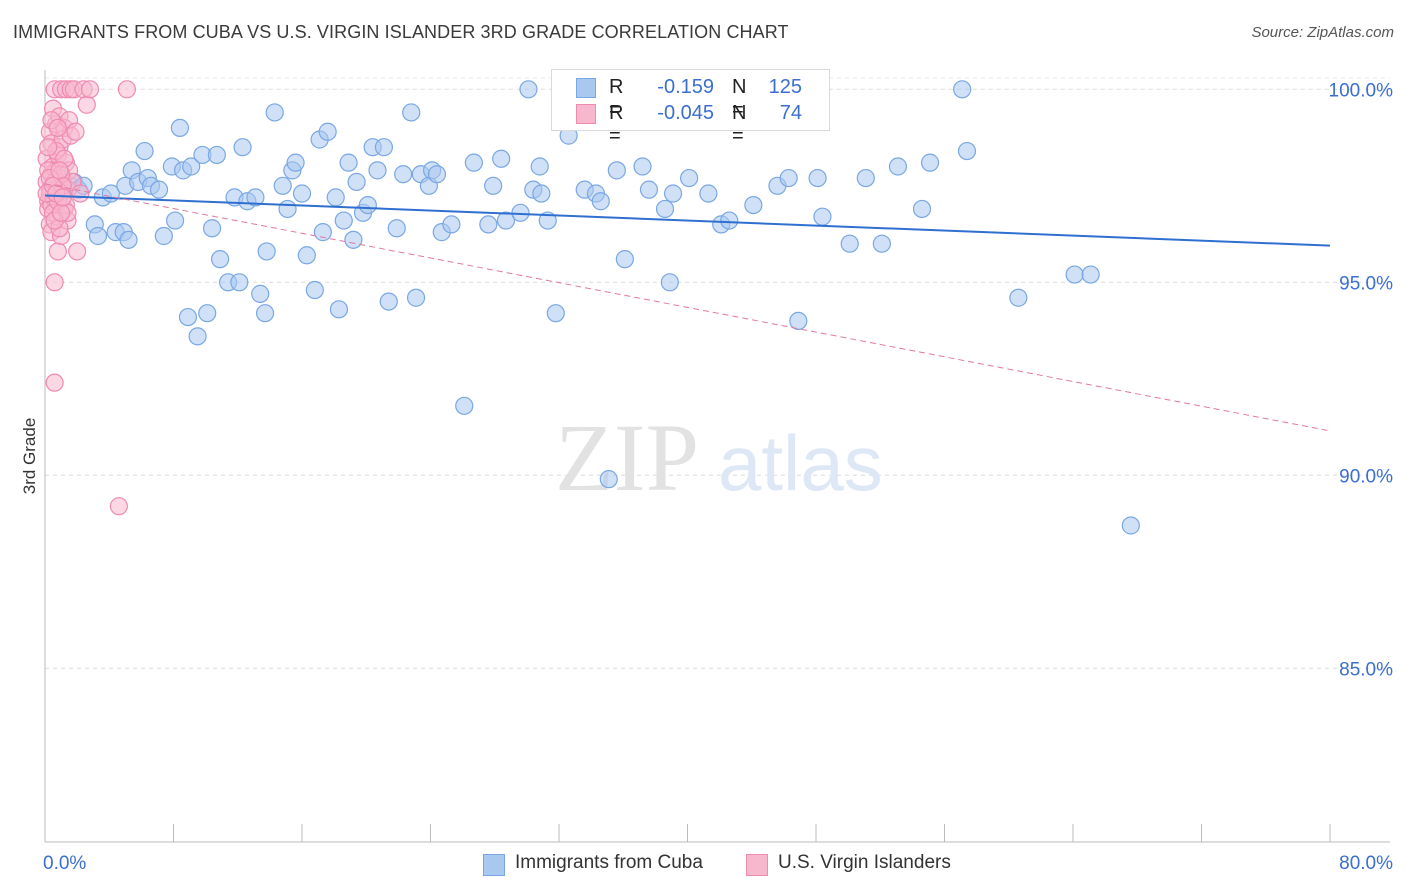  I want to click on legend-n-value-virgin-islanders: 74, so click(790, 113).